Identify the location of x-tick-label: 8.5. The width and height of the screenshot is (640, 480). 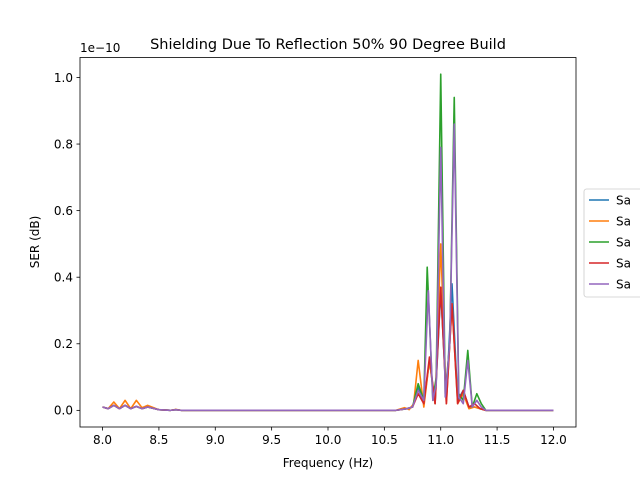
(158, 440).